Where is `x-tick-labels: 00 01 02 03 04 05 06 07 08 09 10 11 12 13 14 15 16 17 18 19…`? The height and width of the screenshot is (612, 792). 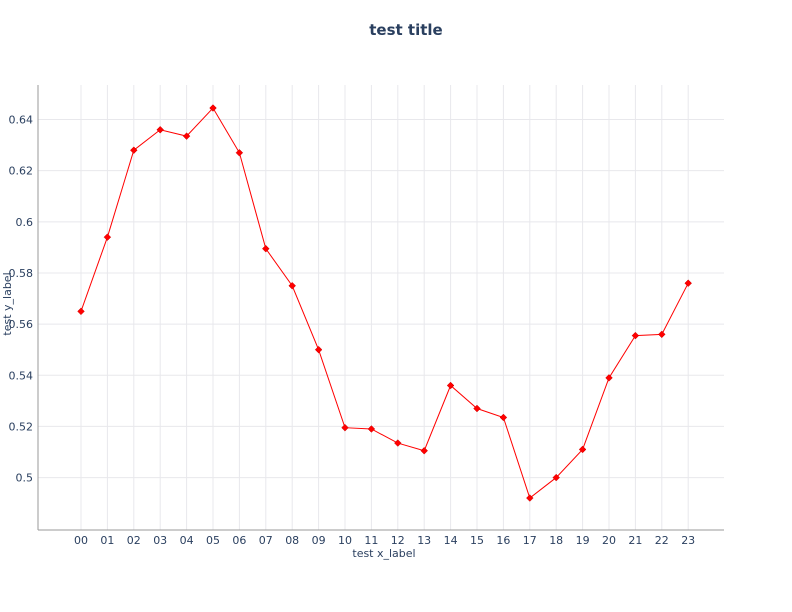
x-tick-labels: 00 01 02 03 04 05 06 07 08 09 10 11 12 13 14 15 16 17 18 19… is located at coordinates (384, 540).